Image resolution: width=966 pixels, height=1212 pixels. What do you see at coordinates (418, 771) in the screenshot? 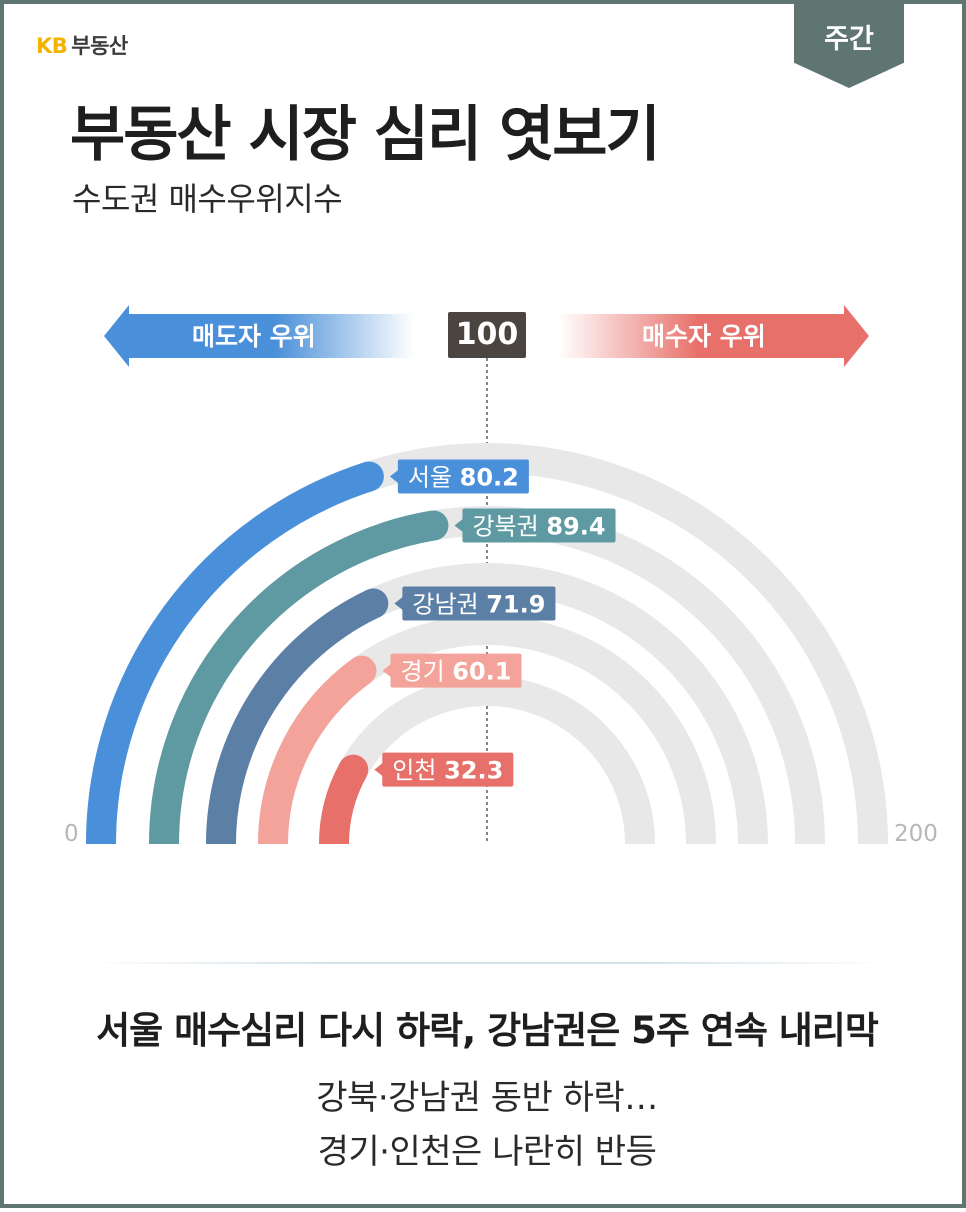
I see `series-name-5: 인천` at bounding box center [418, 771].